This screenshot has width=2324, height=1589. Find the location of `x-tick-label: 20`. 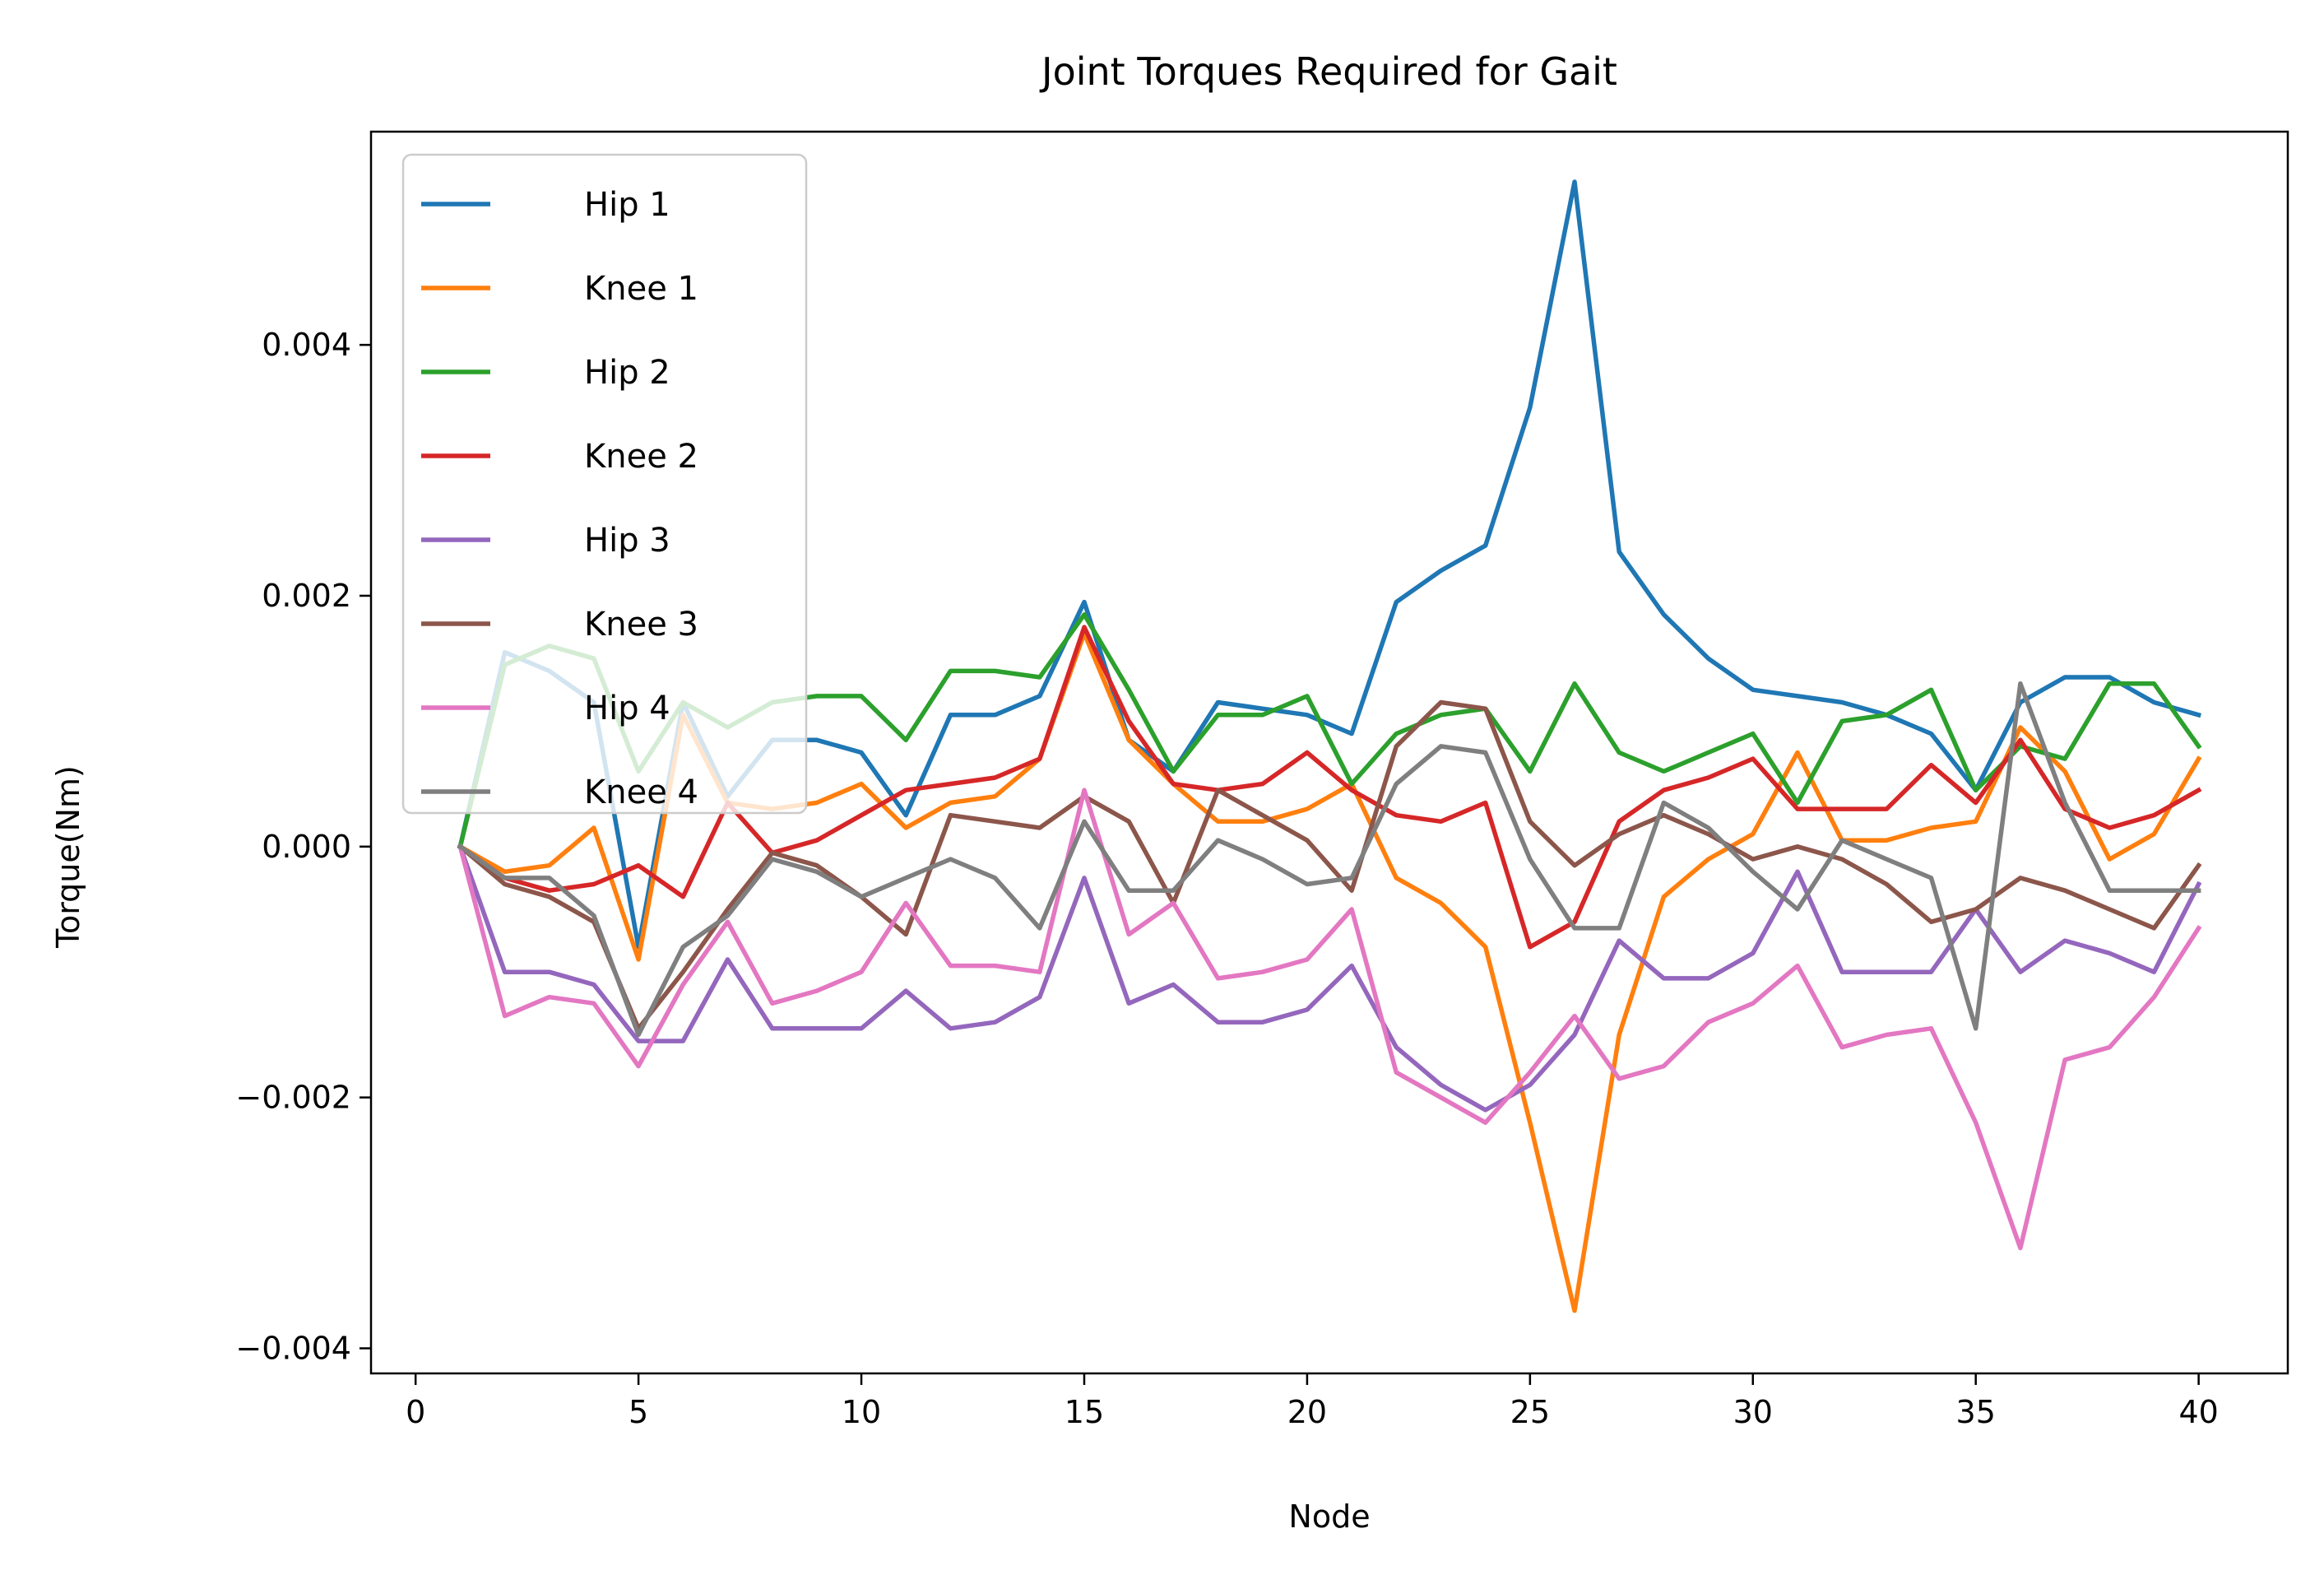

x-tick-label: 20 is located at coordinates (1307, 1412).